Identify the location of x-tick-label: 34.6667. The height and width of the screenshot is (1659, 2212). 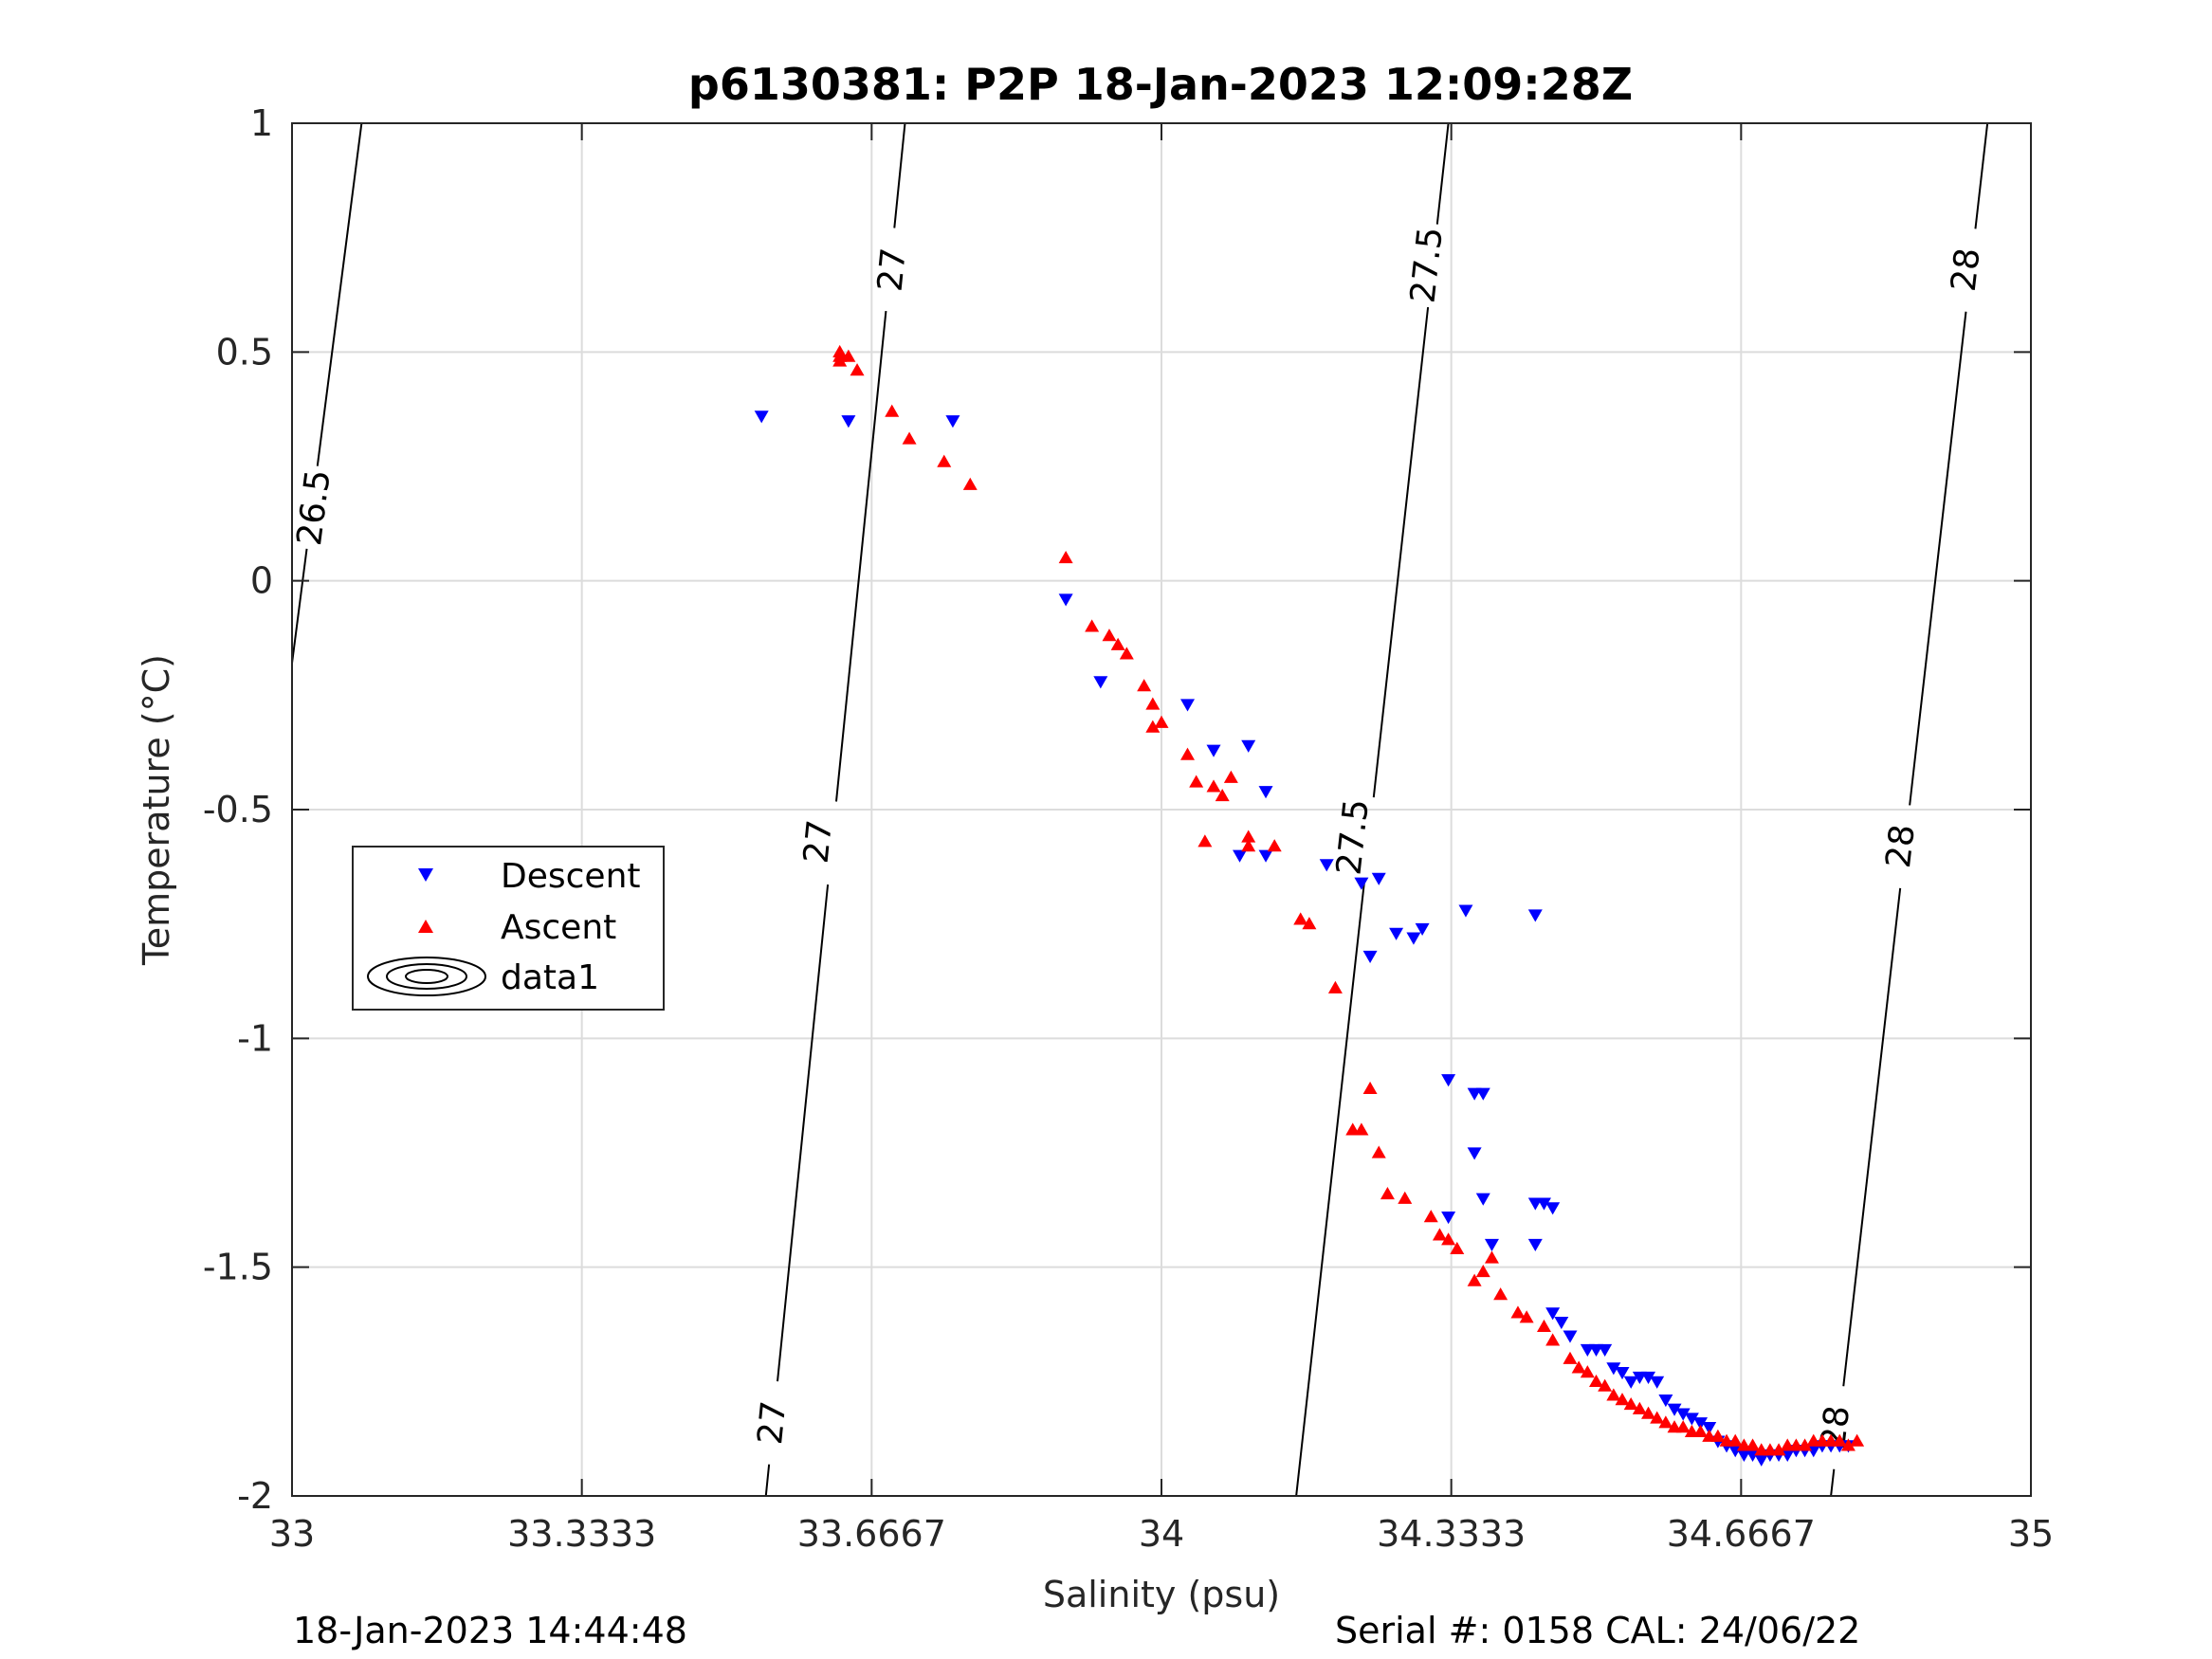
(1741, 1534).